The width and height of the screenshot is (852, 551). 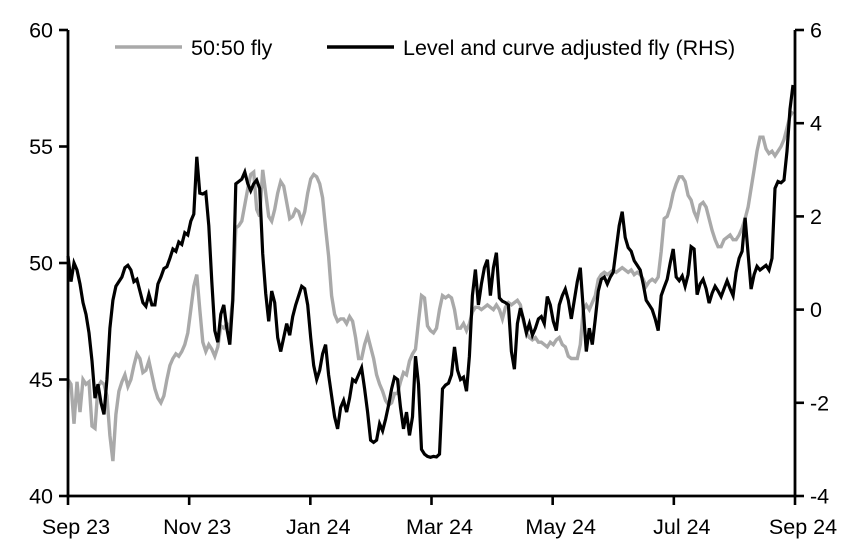 I want to click on legend-label: Level and curve adjusted fly (RHS), so click(x=569, y=48).